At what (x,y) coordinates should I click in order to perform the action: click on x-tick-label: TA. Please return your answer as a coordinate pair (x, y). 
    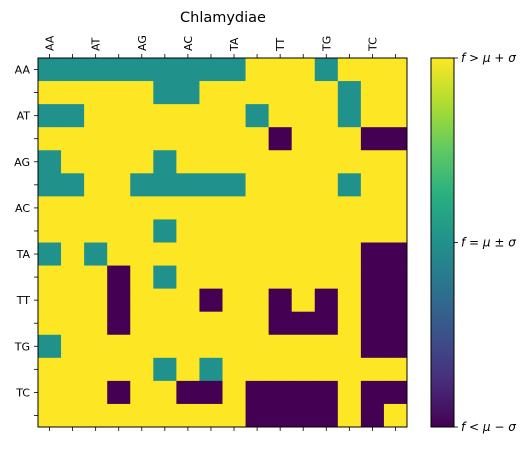
    Looking at the image, I should click on (234, 44).